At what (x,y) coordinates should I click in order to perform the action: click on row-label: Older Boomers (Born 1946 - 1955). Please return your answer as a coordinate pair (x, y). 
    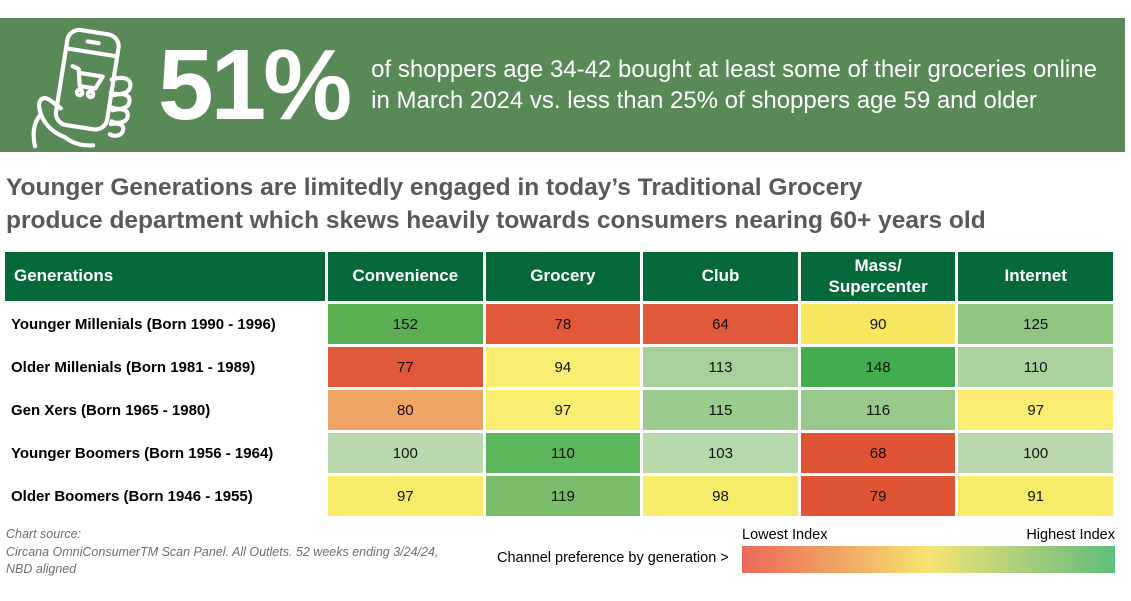
    Looking at the image, I should click on (165, 496).